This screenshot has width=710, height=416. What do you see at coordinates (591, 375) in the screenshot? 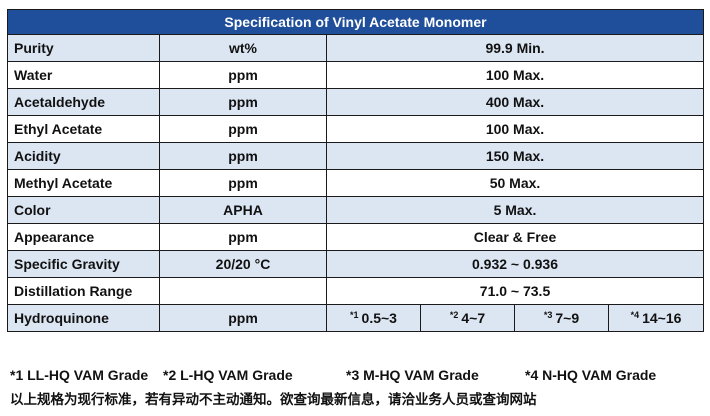
I see `footnote-grade-4: *4 N-HQ VAM Grade` at bounding box center [591, 375].